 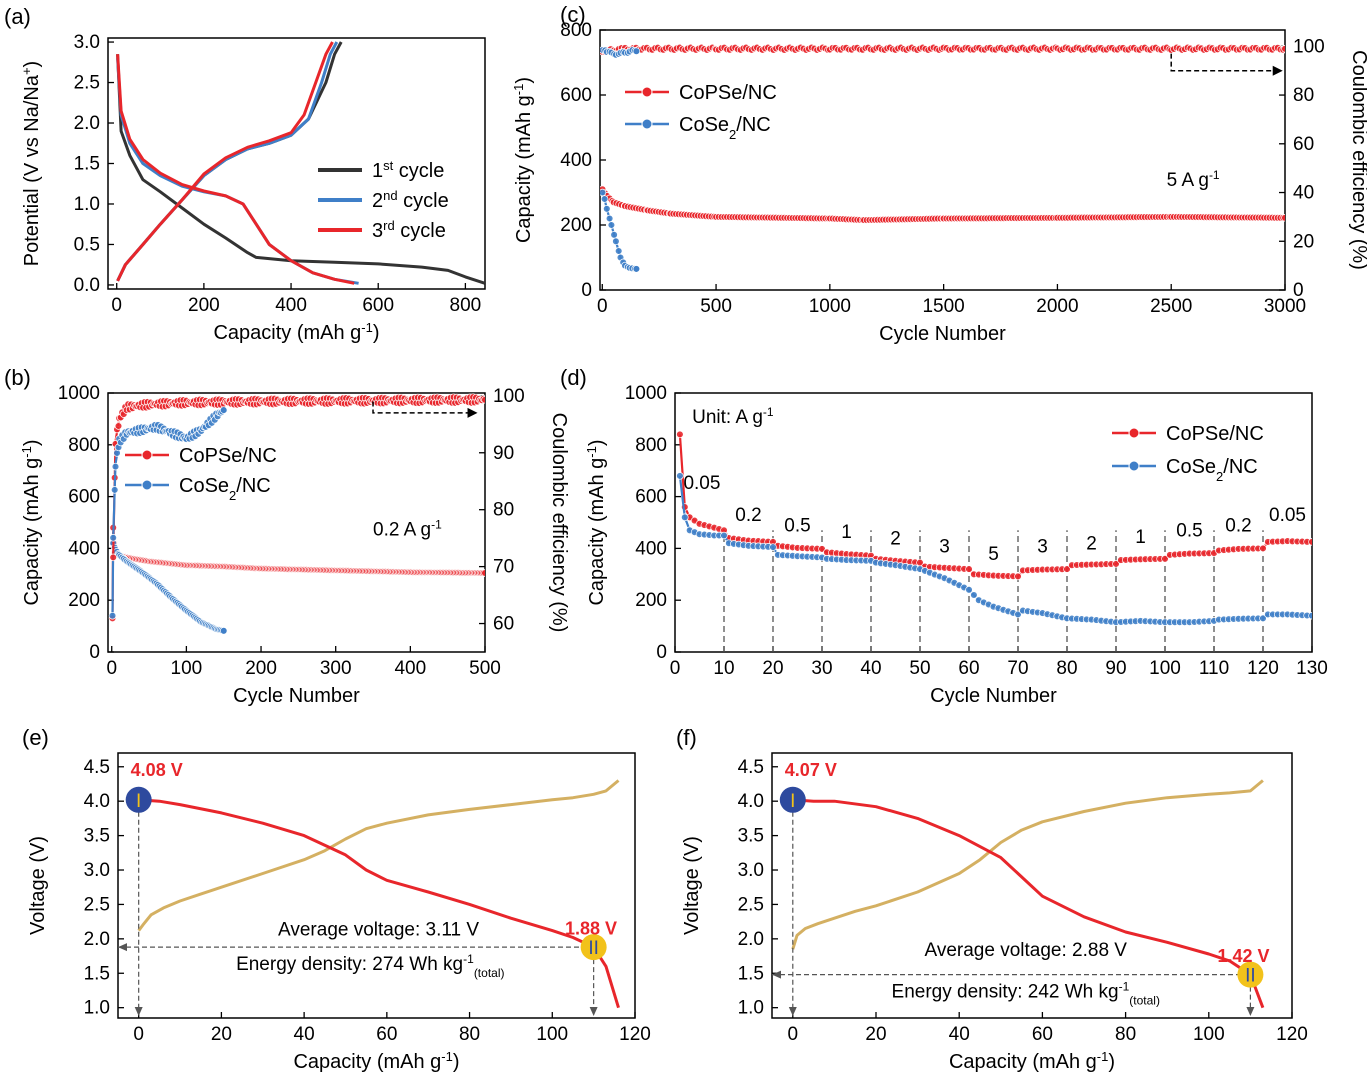 What do you see at coordinates (635, 1034) in the screenshot?
I see `x-tick-label: 120` at bounding box center [635, 1034].